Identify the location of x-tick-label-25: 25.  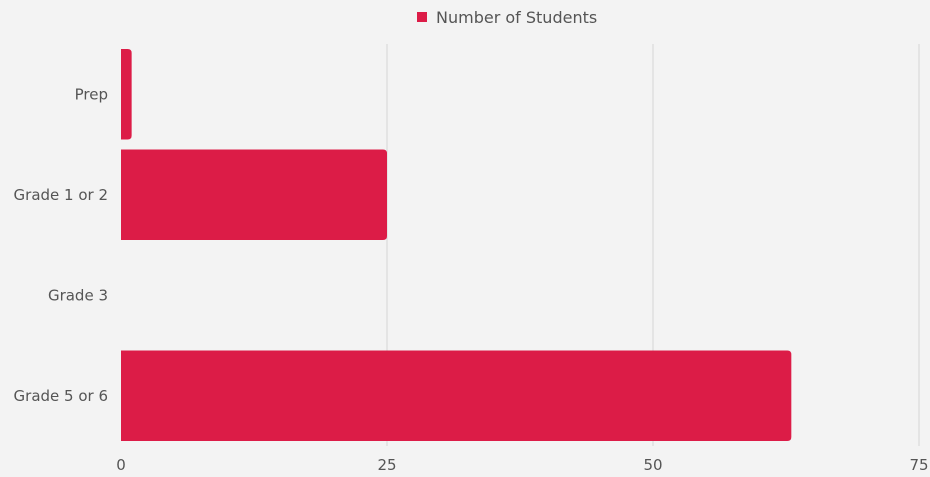
(386, 465).